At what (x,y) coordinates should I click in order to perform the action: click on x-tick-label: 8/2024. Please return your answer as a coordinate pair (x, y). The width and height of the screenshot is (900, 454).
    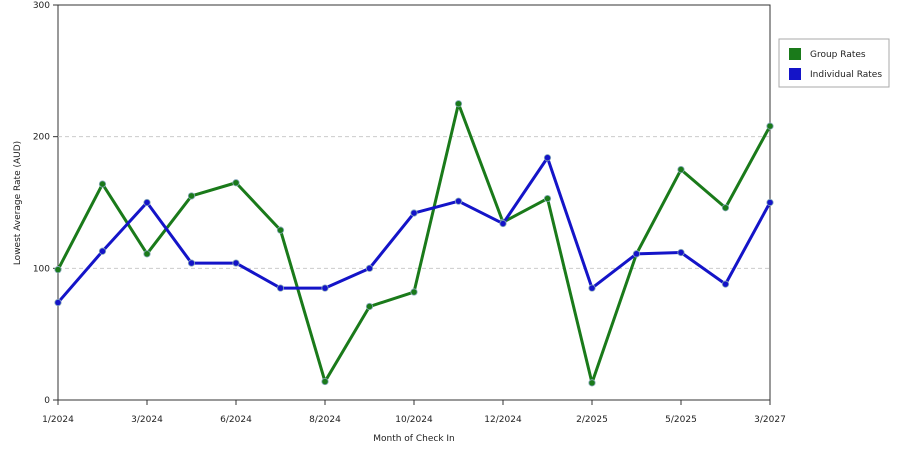
    Looking at the image, I should click on (325, 420).